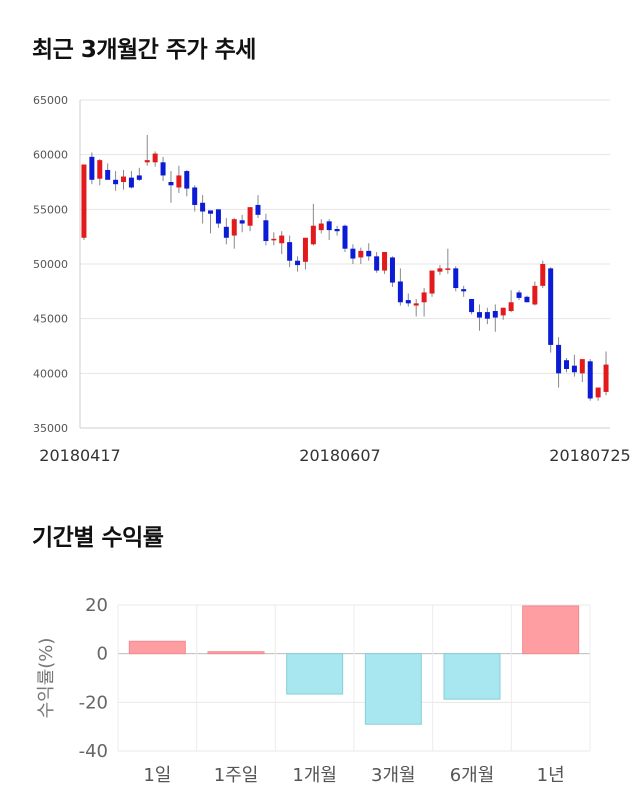 This screenshot has height=810, width=640. Describe the element at coordinates (50, 373) in the screenshot. I see `y-tick-label: 40000` at that location.